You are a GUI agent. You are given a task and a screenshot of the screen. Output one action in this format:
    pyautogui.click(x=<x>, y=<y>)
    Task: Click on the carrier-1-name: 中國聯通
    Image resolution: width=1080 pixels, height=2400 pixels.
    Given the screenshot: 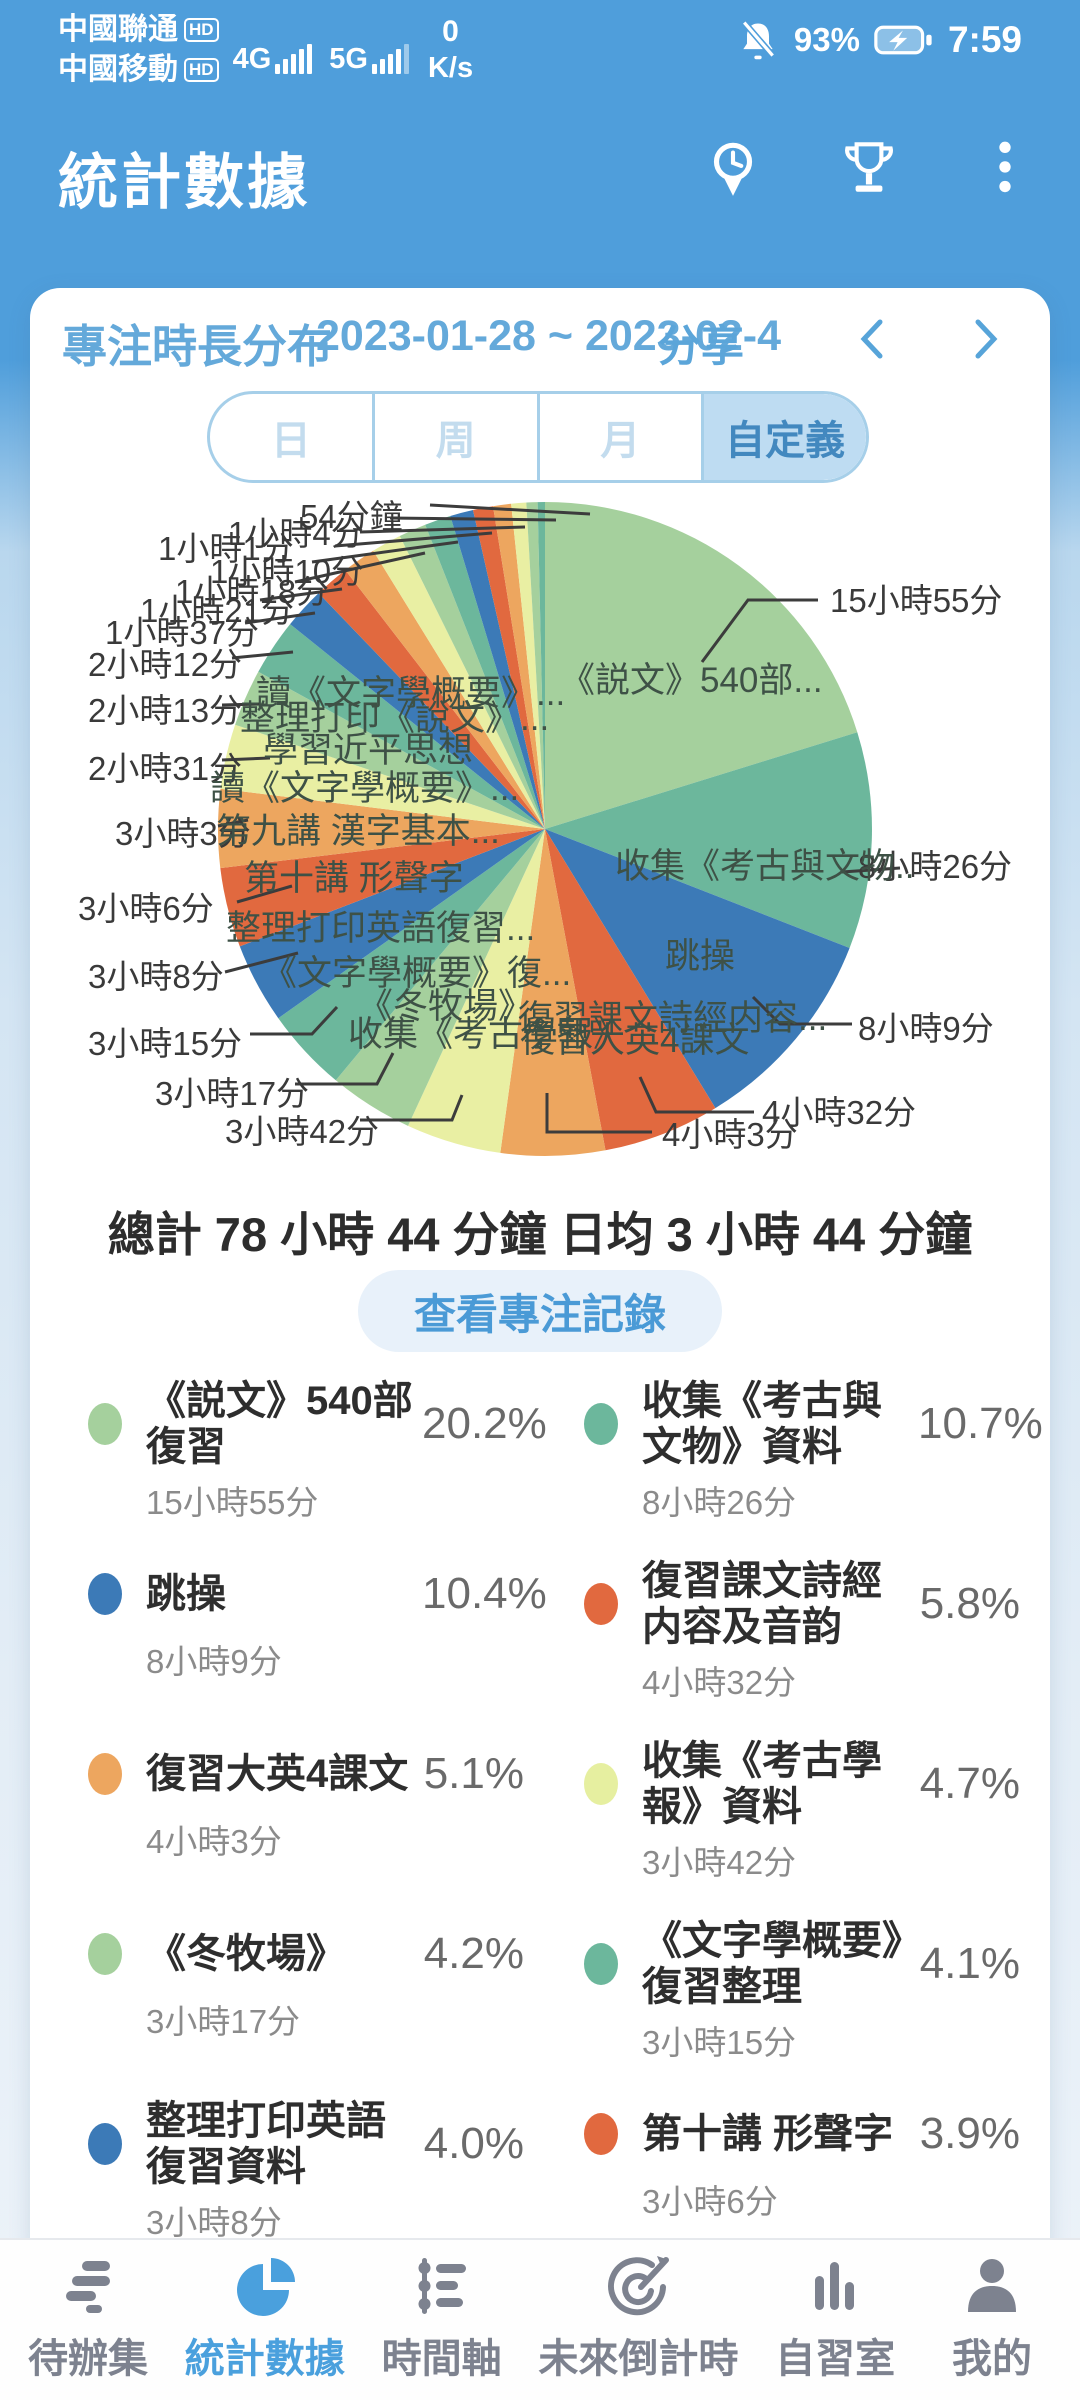 What is the action you would take?
    pyautogui.click(x=118, y=29)
    